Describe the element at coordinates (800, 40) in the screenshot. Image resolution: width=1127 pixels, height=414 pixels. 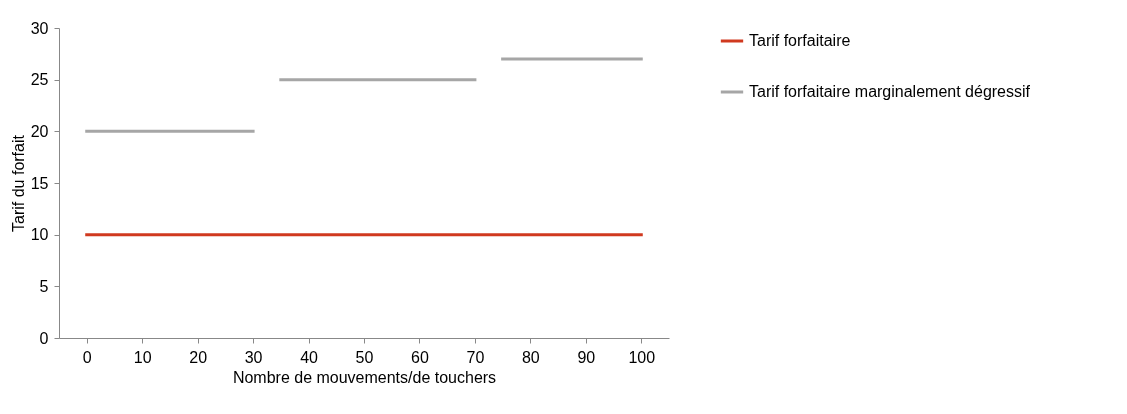
I see `legend-label: Tarif forfaitaire` at that location.